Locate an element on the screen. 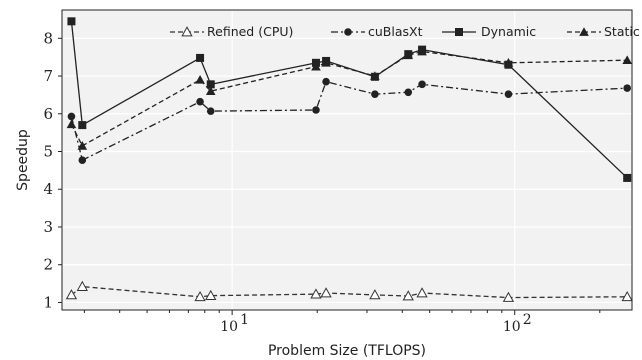 The image size is (642, 360). legend-label: Refined (CPU) is located at coordinates (250, 31).